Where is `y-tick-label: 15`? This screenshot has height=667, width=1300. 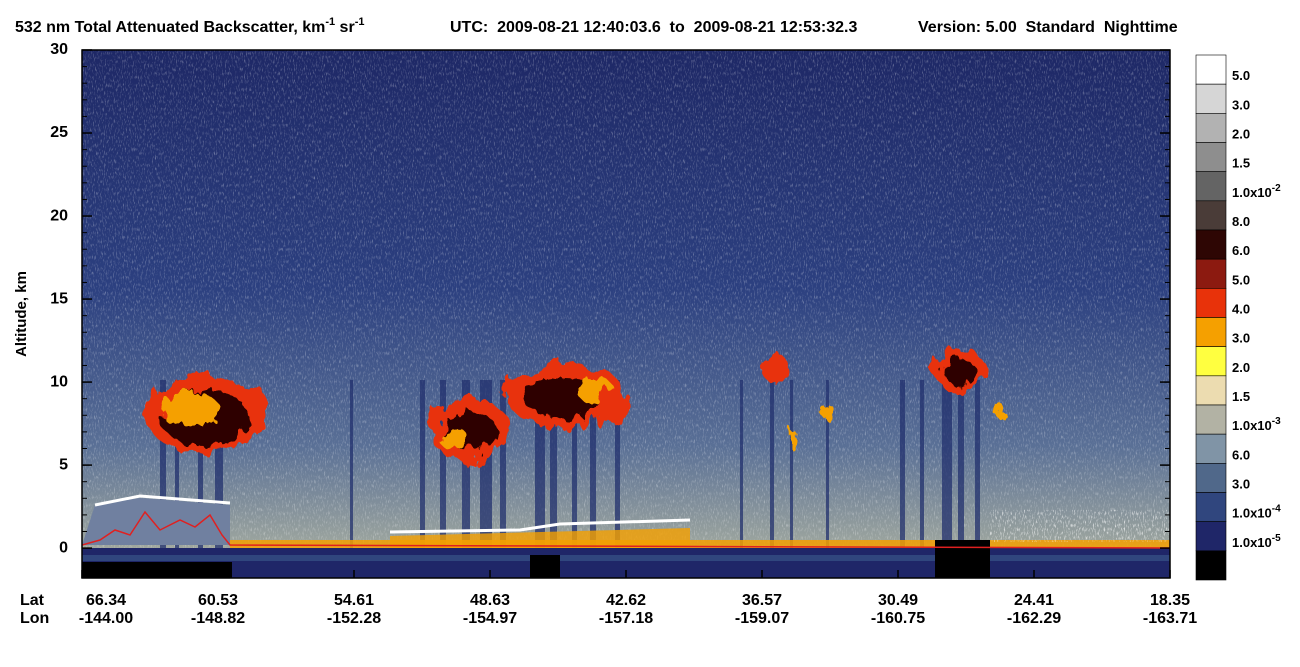
y-tick-label: 15 is located at coordinates (59, 298).